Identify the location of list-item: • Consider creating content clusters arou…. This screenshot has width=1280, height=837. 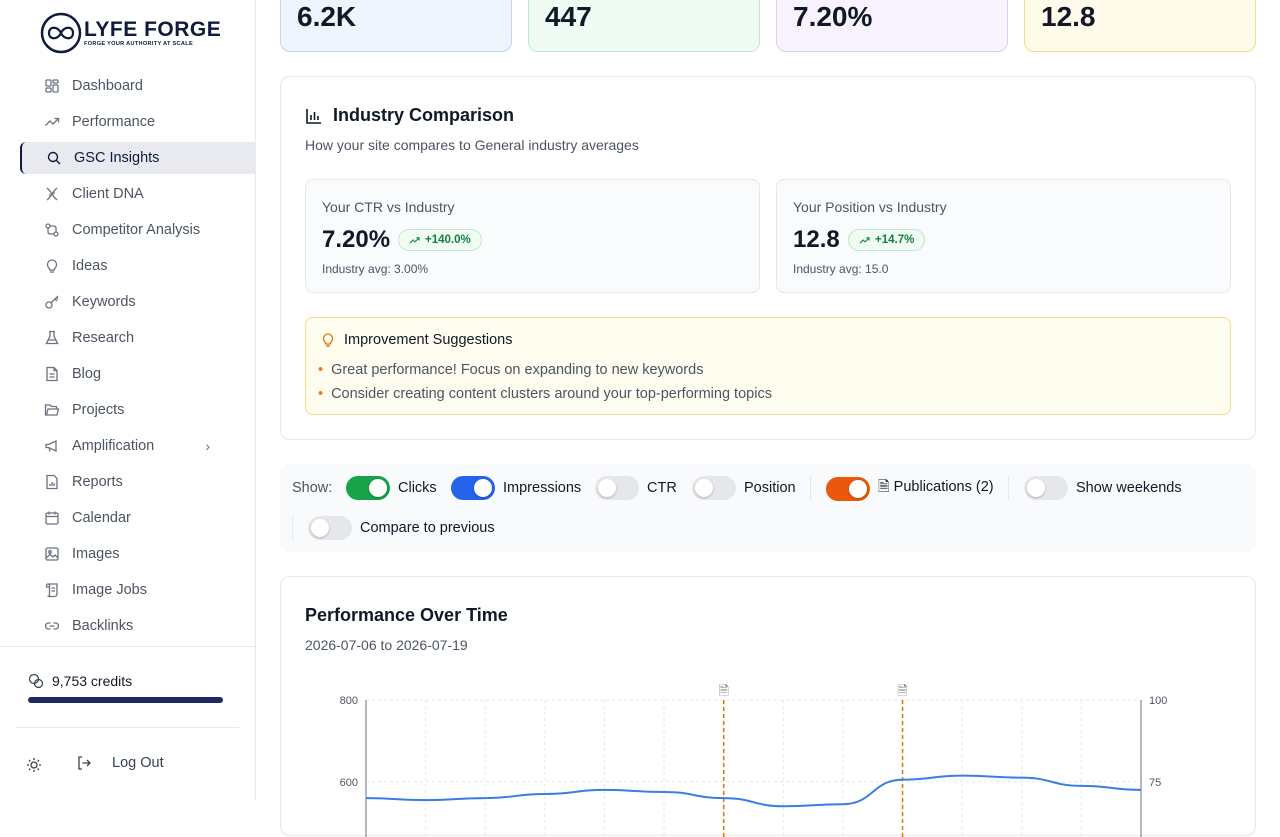
(545, 394).